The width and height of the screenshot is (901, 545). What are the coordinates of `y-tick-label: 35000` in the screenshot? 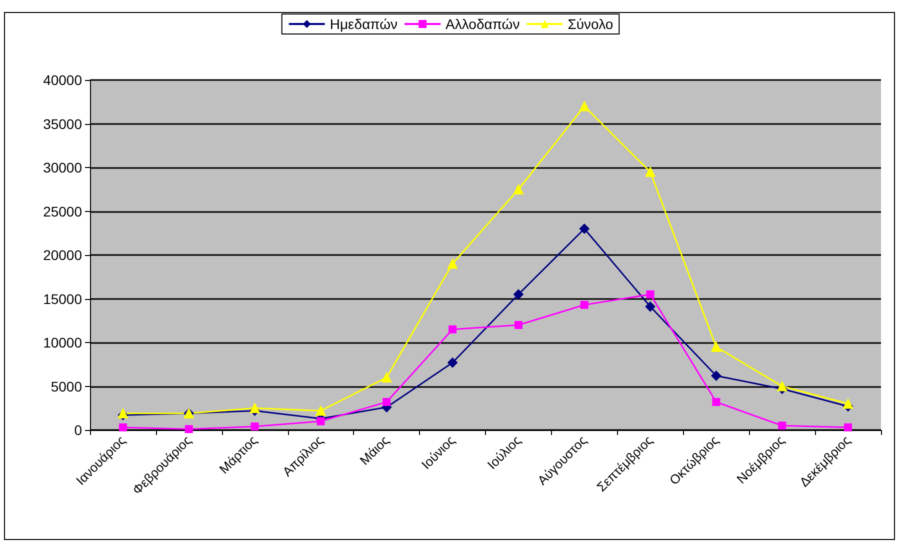 It's located at (62, 124).